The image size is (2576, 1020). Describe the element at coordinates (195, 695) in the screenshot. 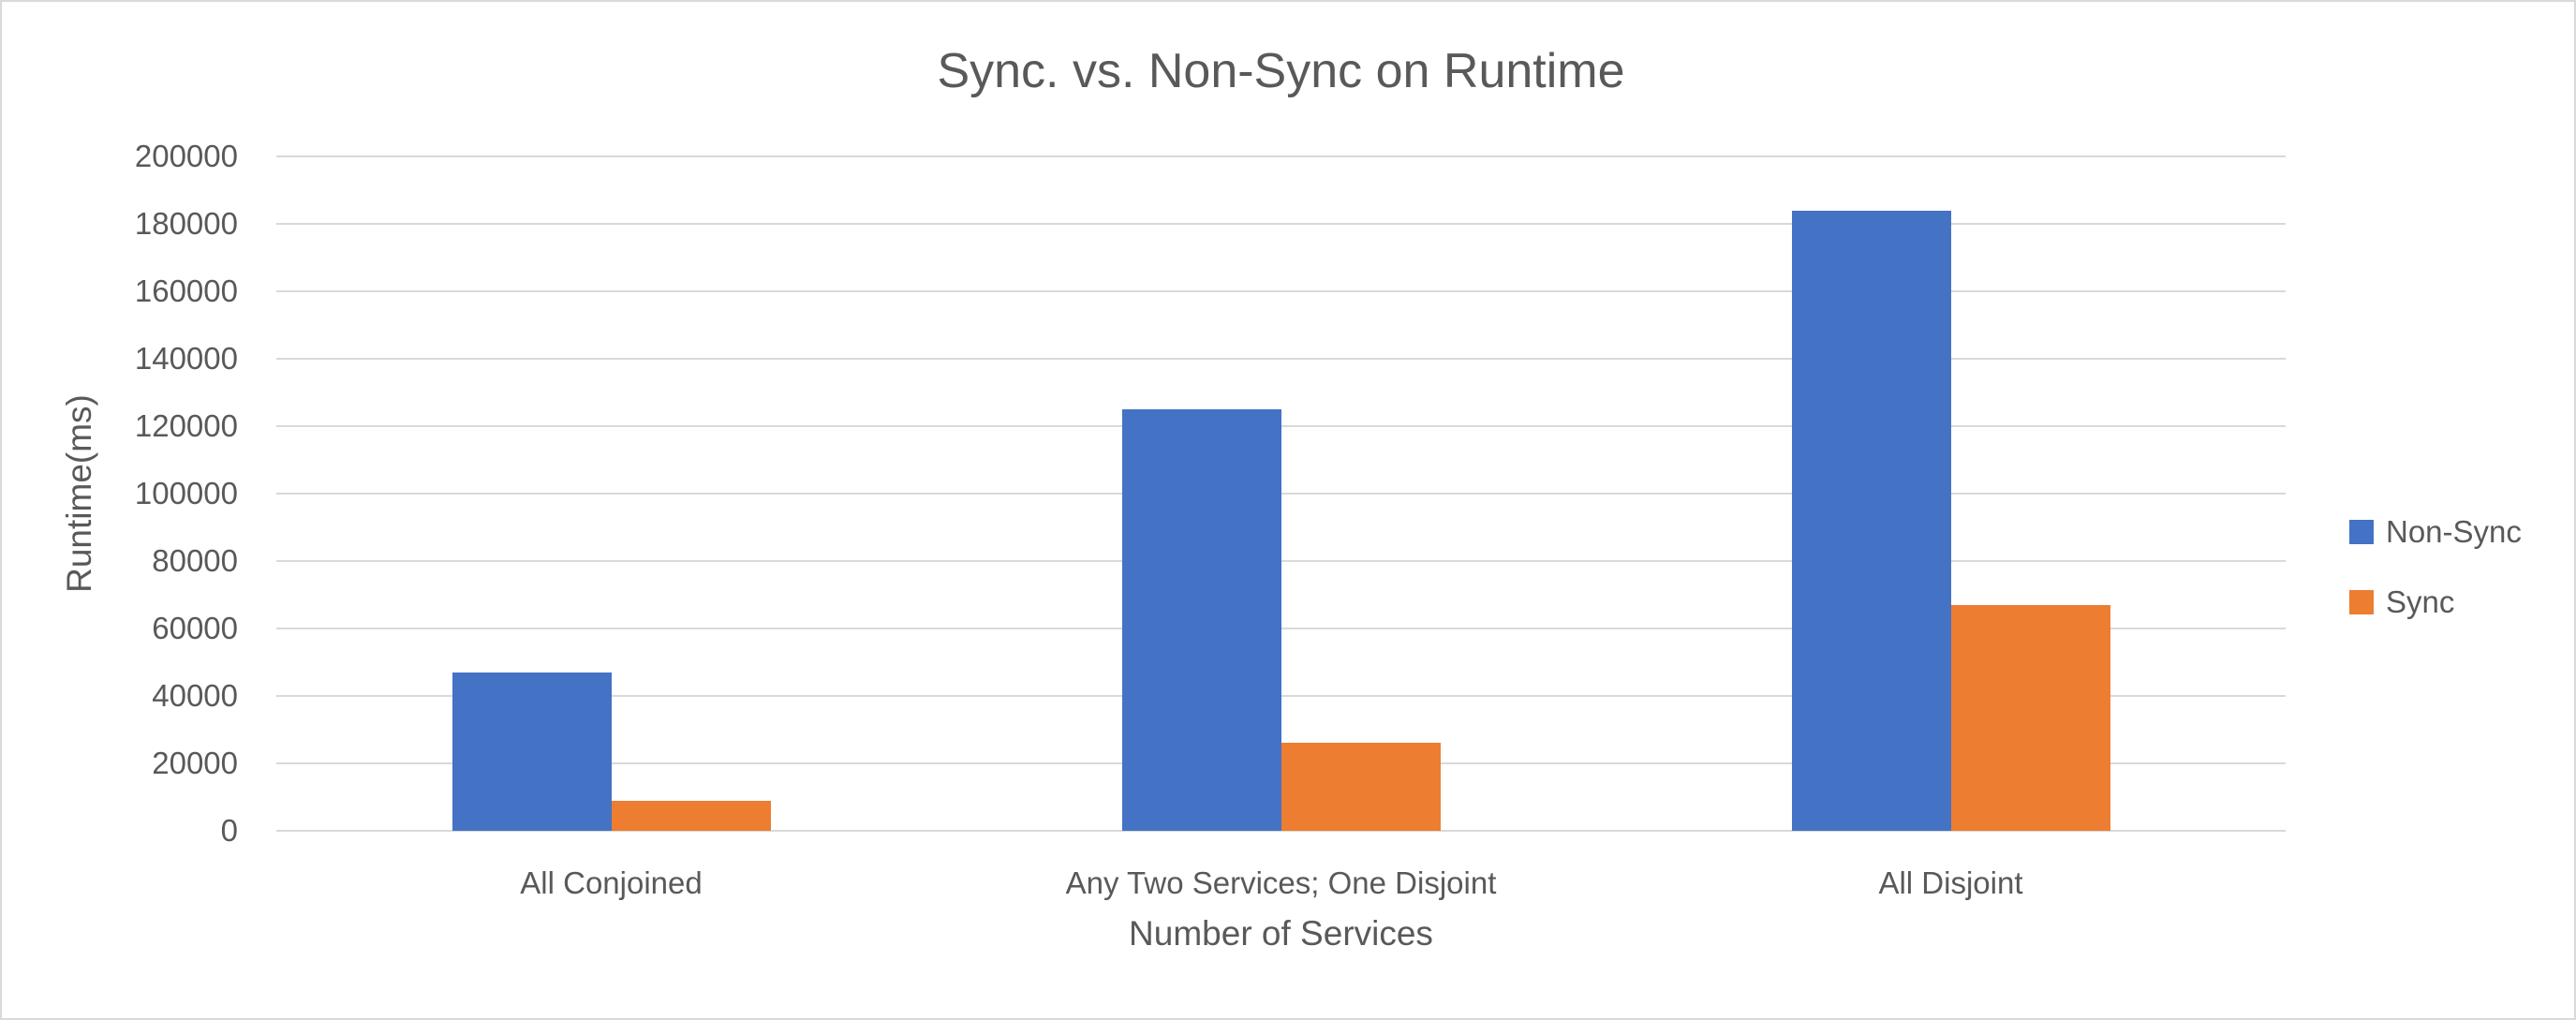

I see `y-tick-label: 40000` at that location.